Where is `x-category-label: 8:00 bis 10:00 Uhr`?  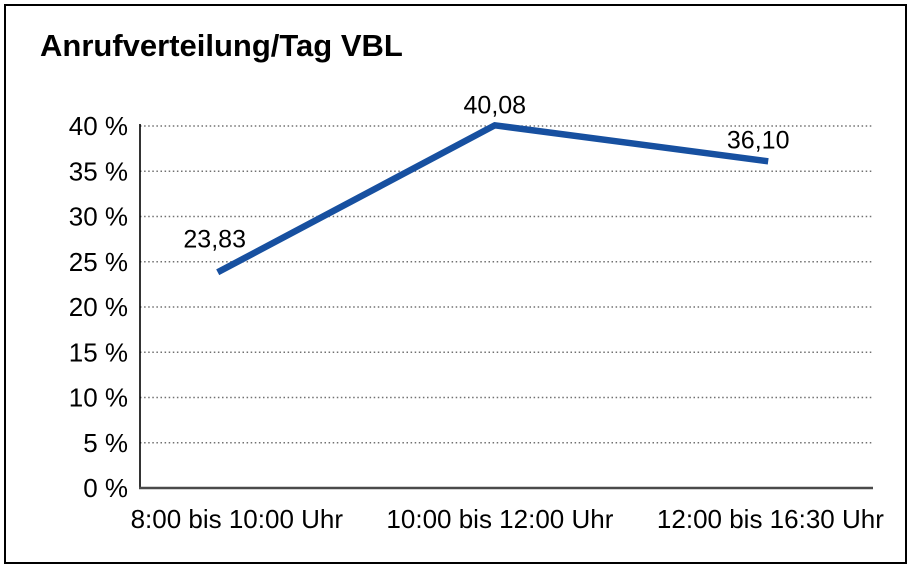
x-category-label: 8:00 bis 10:00 Uhr is located at coordinates (237, 519).